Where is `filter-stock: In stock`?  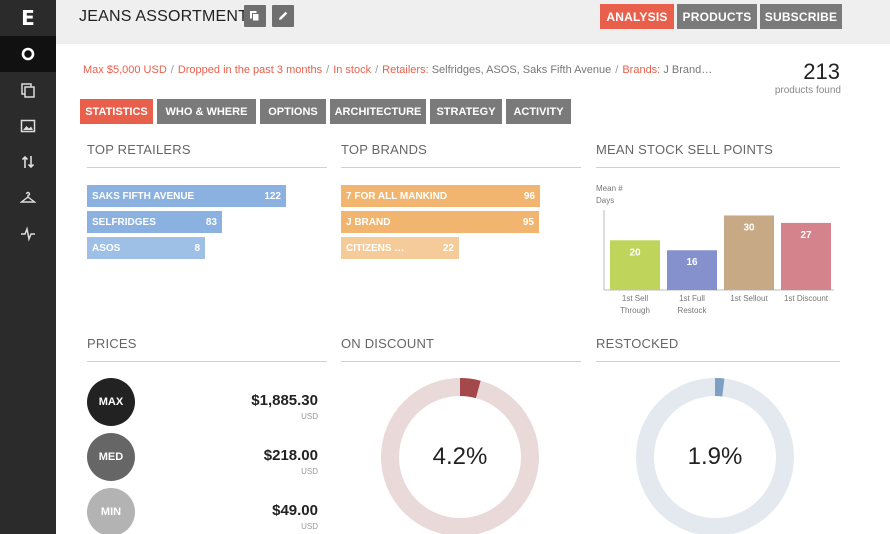
filter-stock: In stock is located at coordinates (352, 70).